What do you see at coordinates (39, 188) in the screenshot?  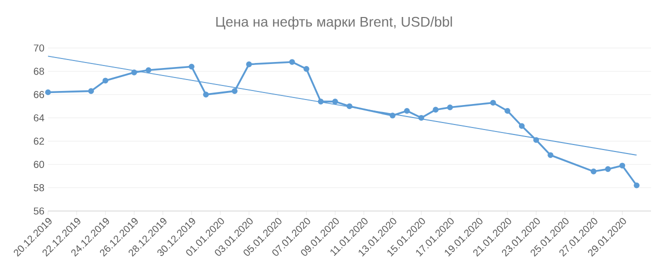 I see `y-tick-label: 58` at bounding box center [39, 188].